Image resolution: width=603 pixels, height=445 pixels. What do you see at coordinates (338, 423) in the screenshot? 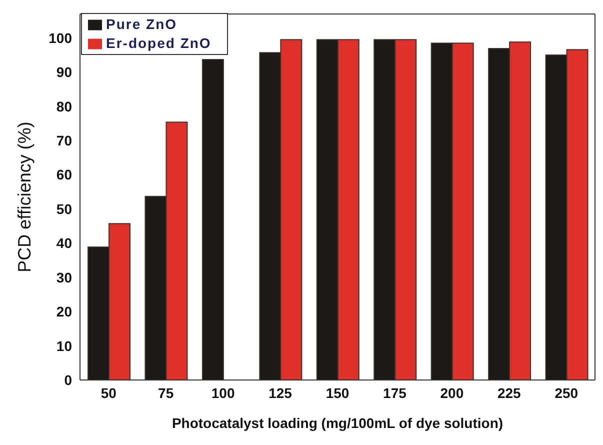
I see `x-axis-title: Photocatalyst loading (mg/100mL of dye solution)` at bounding box center [338, 423].